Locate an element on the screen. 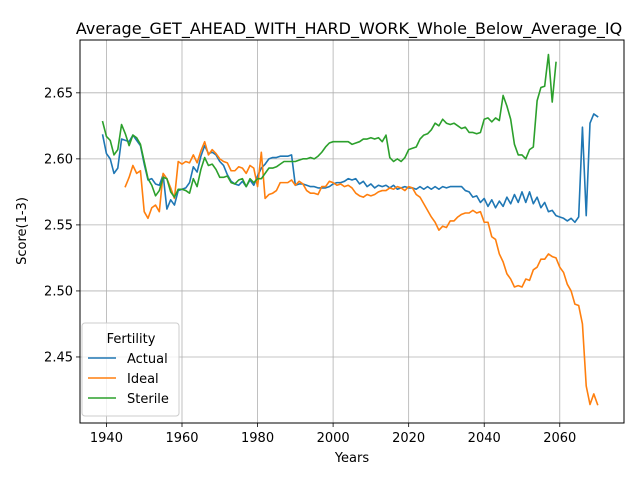 The image size is (640, 480). x-tick-label: 1940 is located at coordinates (106, 438).